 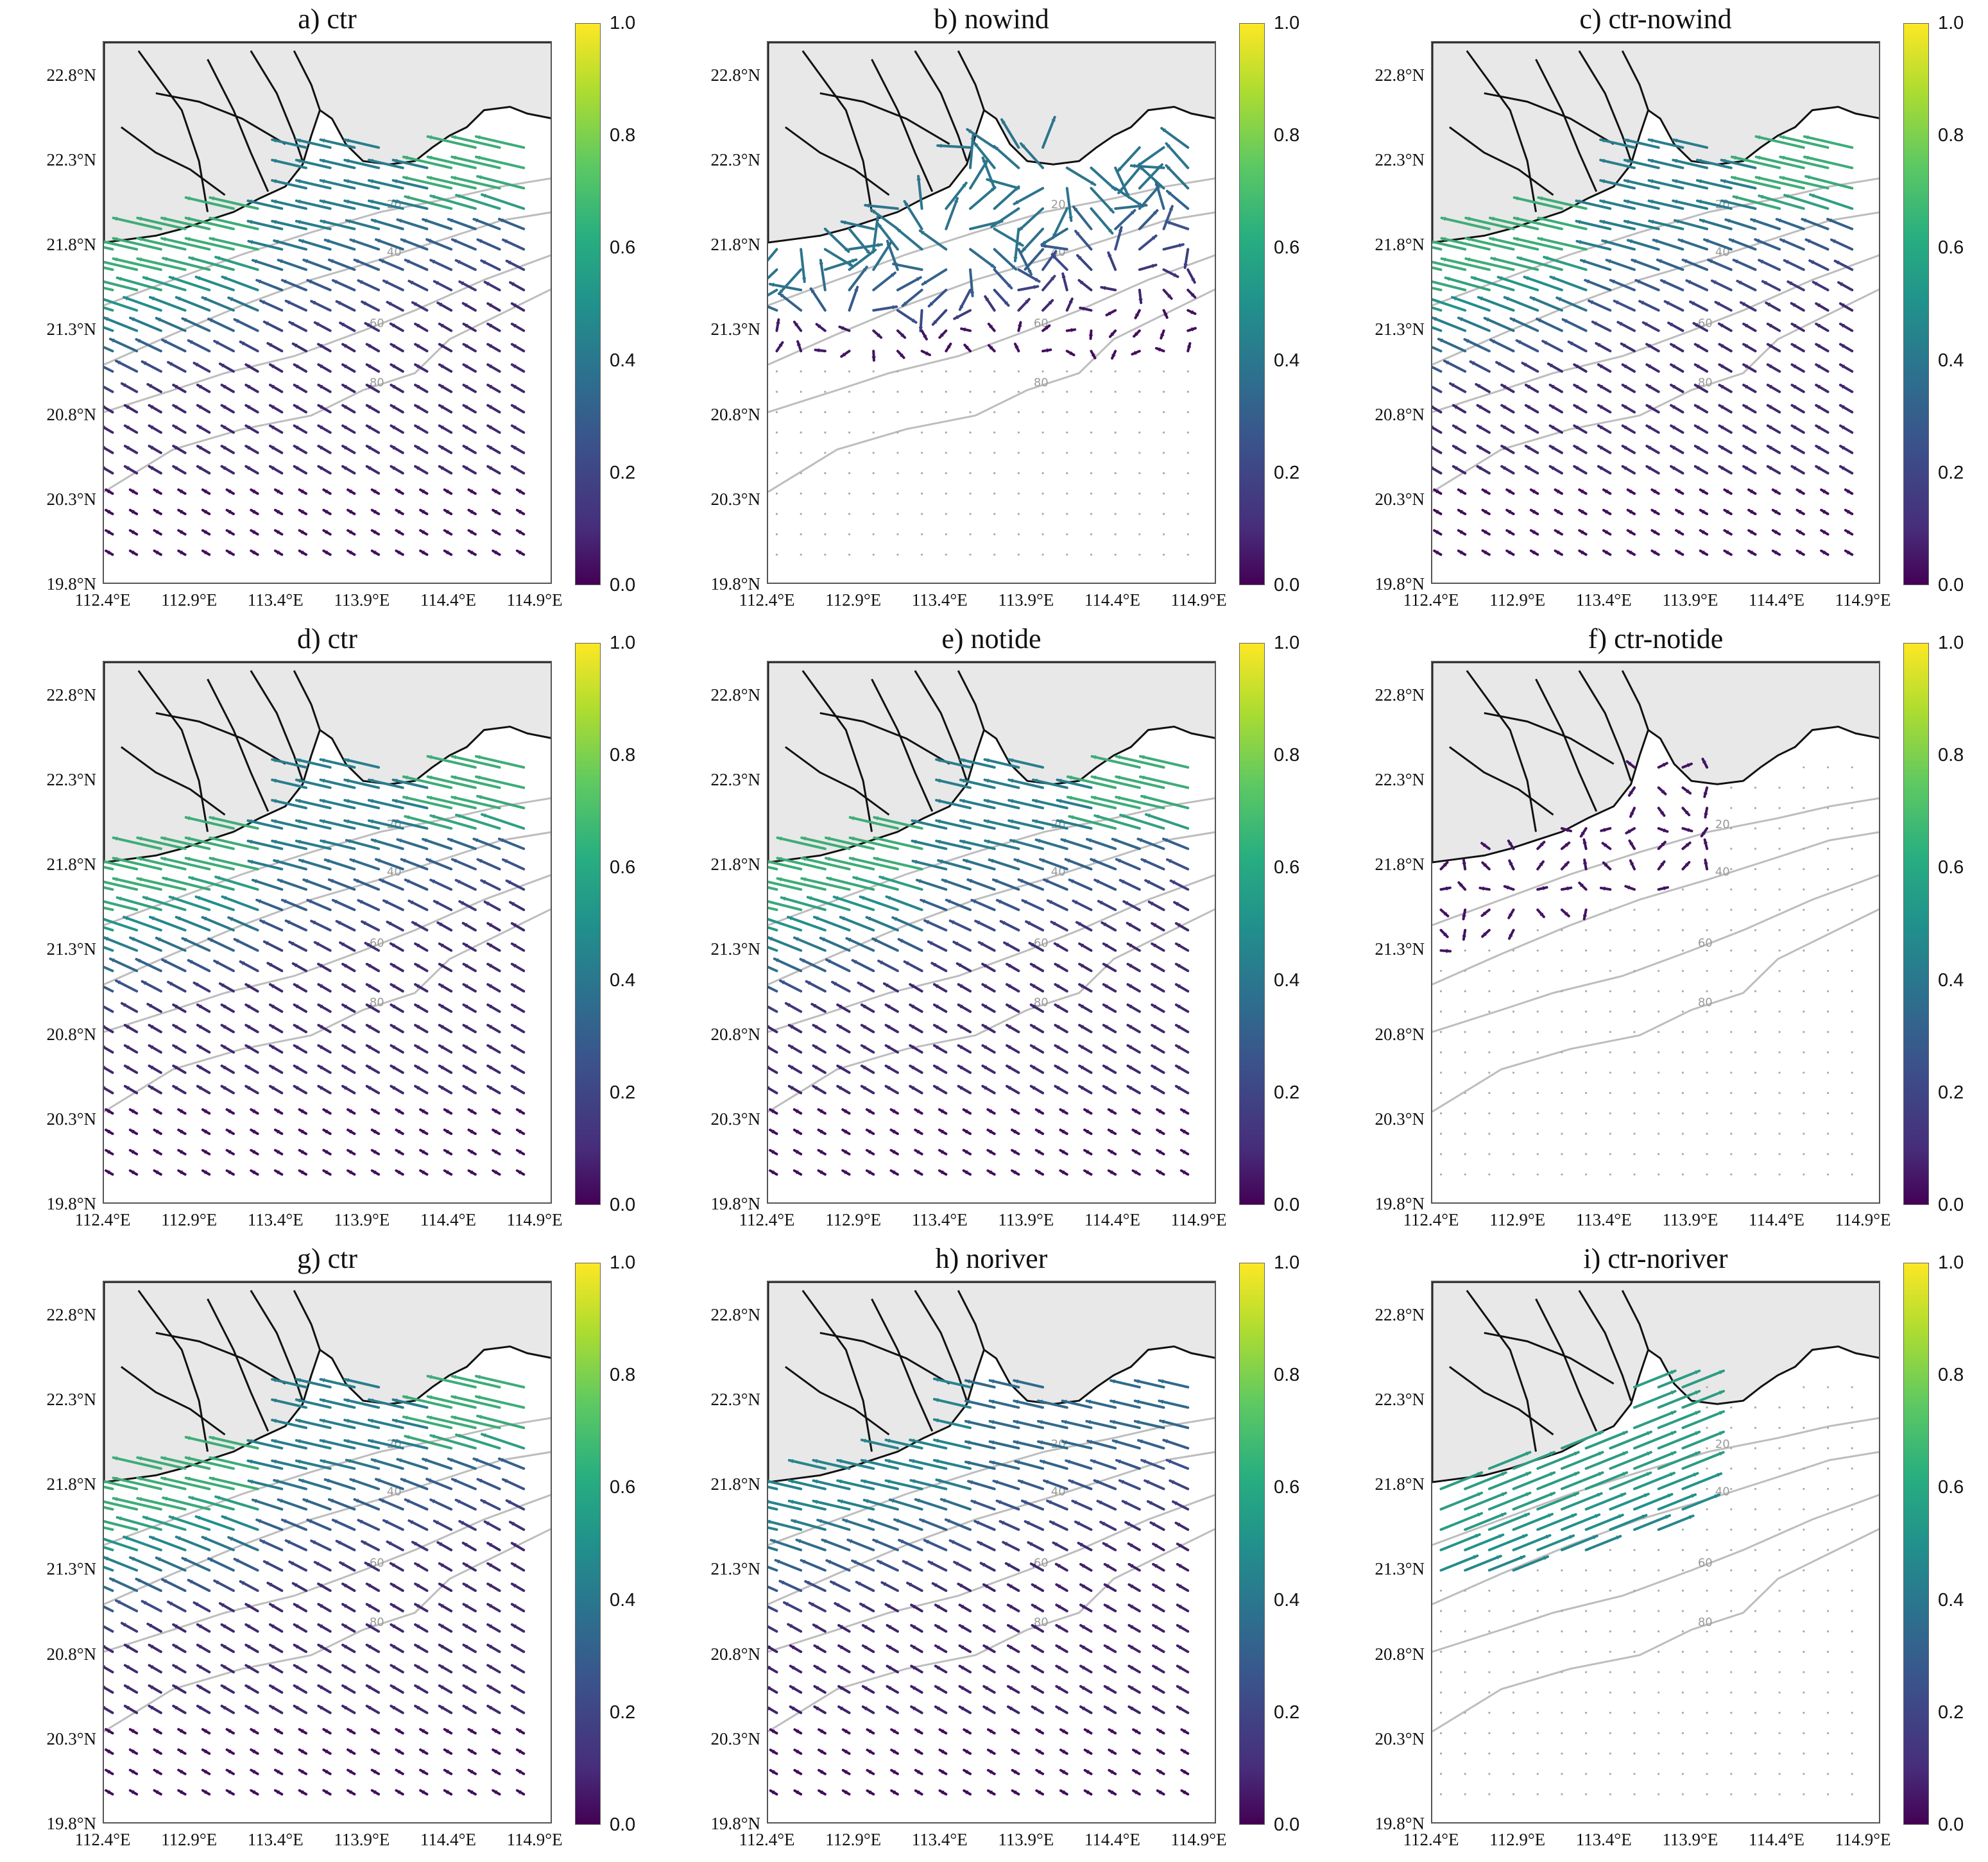 I want to click on latitude-tick-label: 22.8°N, so click(x=71, y=75).